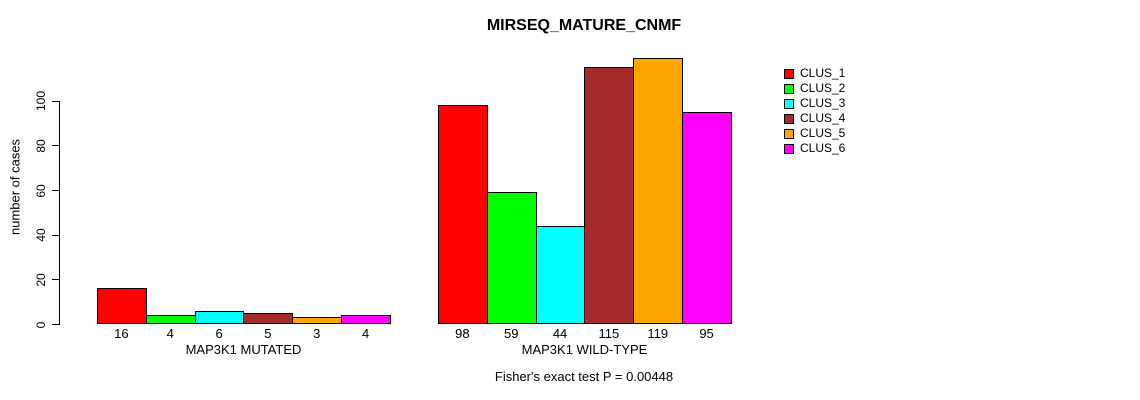 The width and height of the screenshot is (1140, 400). Describe the element at coordinates (823, 103) in the screenshot. I see `legend-label: CLUS_3` at that location.